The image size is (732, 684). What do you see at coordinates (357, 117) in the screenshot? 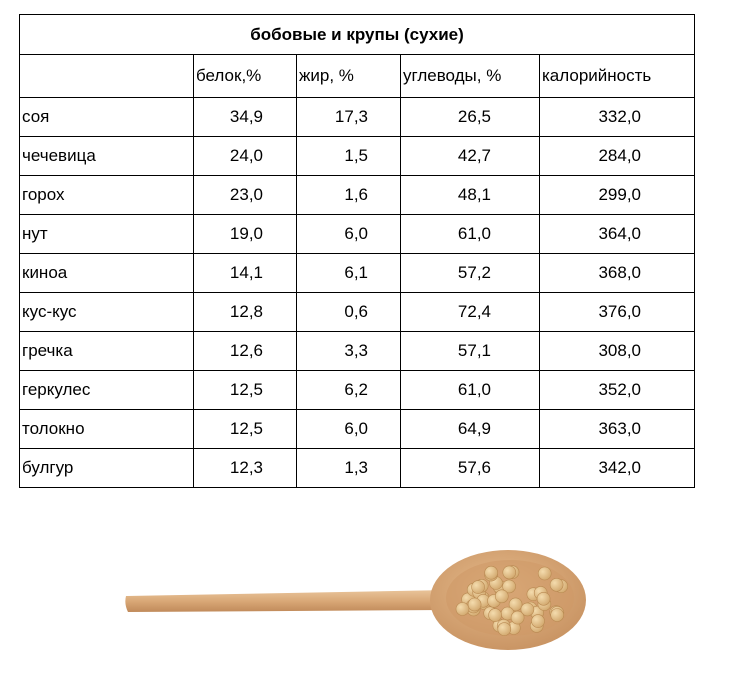
I see `data-row: соя 34,9 17,3 26,5 332,0` at bounding box center [357, 117].